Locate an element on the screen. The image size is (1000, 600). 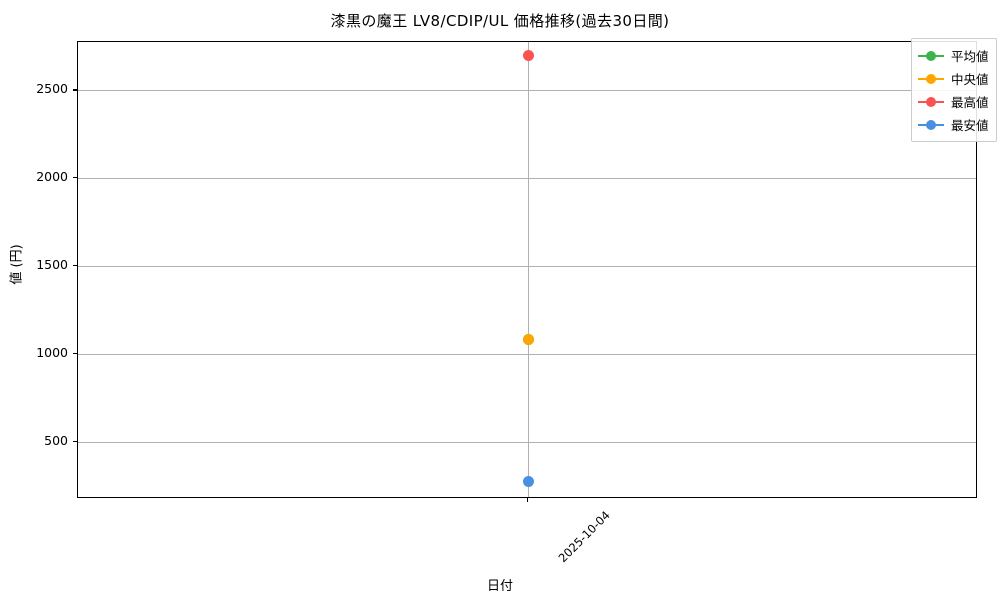
gridline-x is located at coordinates (528, 269).